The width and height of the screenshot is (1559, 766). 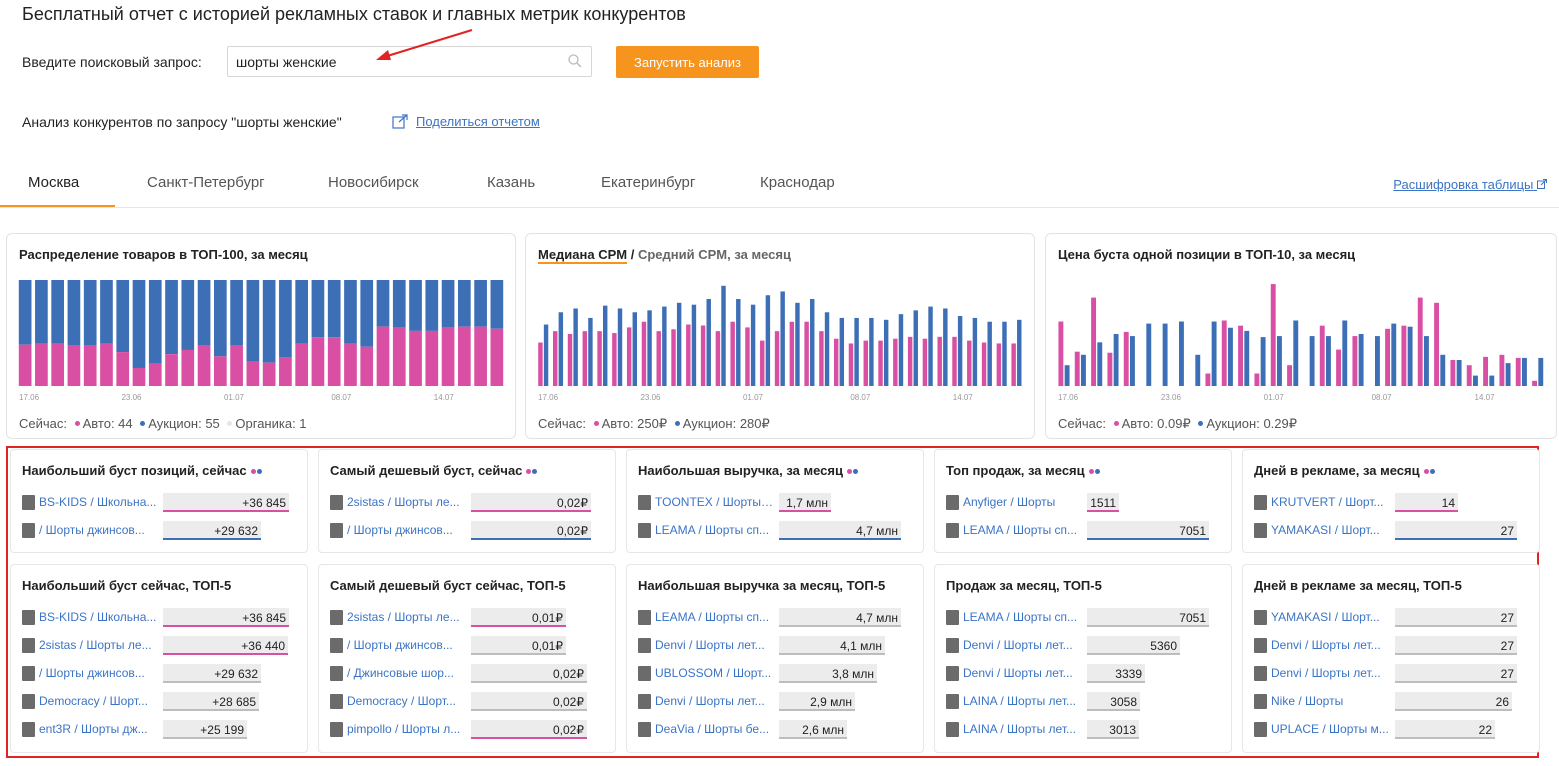 What do you see at coordinates (470, 646) in the screenshot?
I see `metric-row: / Шорты джинсов... 0,01₽` at bounding box center [470, 646].